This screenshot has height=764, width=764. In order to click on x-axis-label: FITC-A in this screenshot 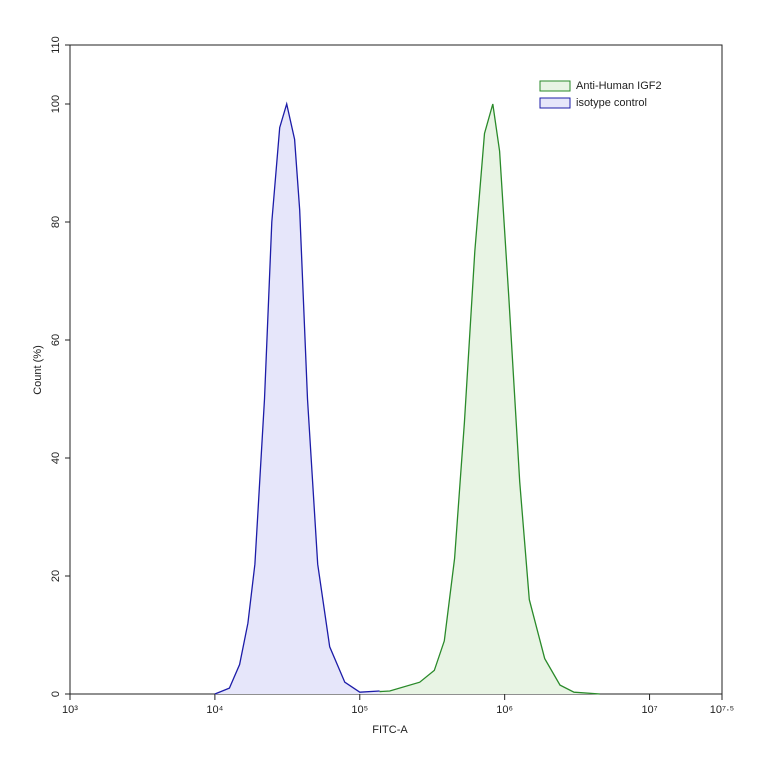, I will do `click(390, 730)`.